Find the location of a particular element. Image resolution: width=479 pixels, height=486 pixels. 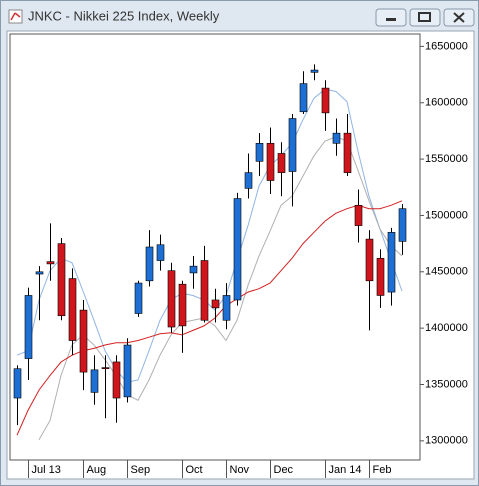

y-tick-label: 1400000 is located at coordinates (446, 328).